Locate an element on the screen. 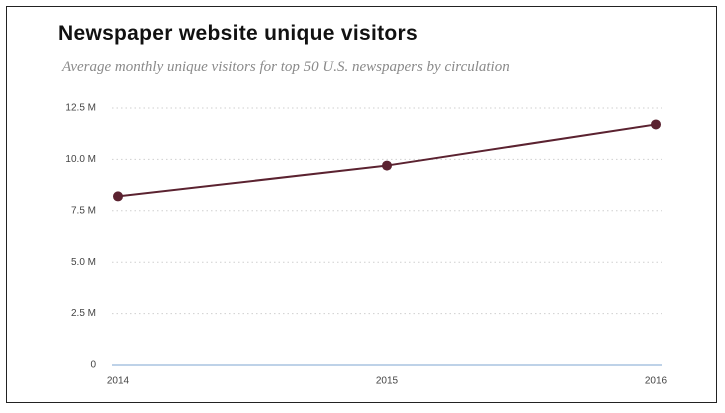 This screenshot has height=413, width=725. y-tick-label: 5.0 M is located at coordinates (83, 262).